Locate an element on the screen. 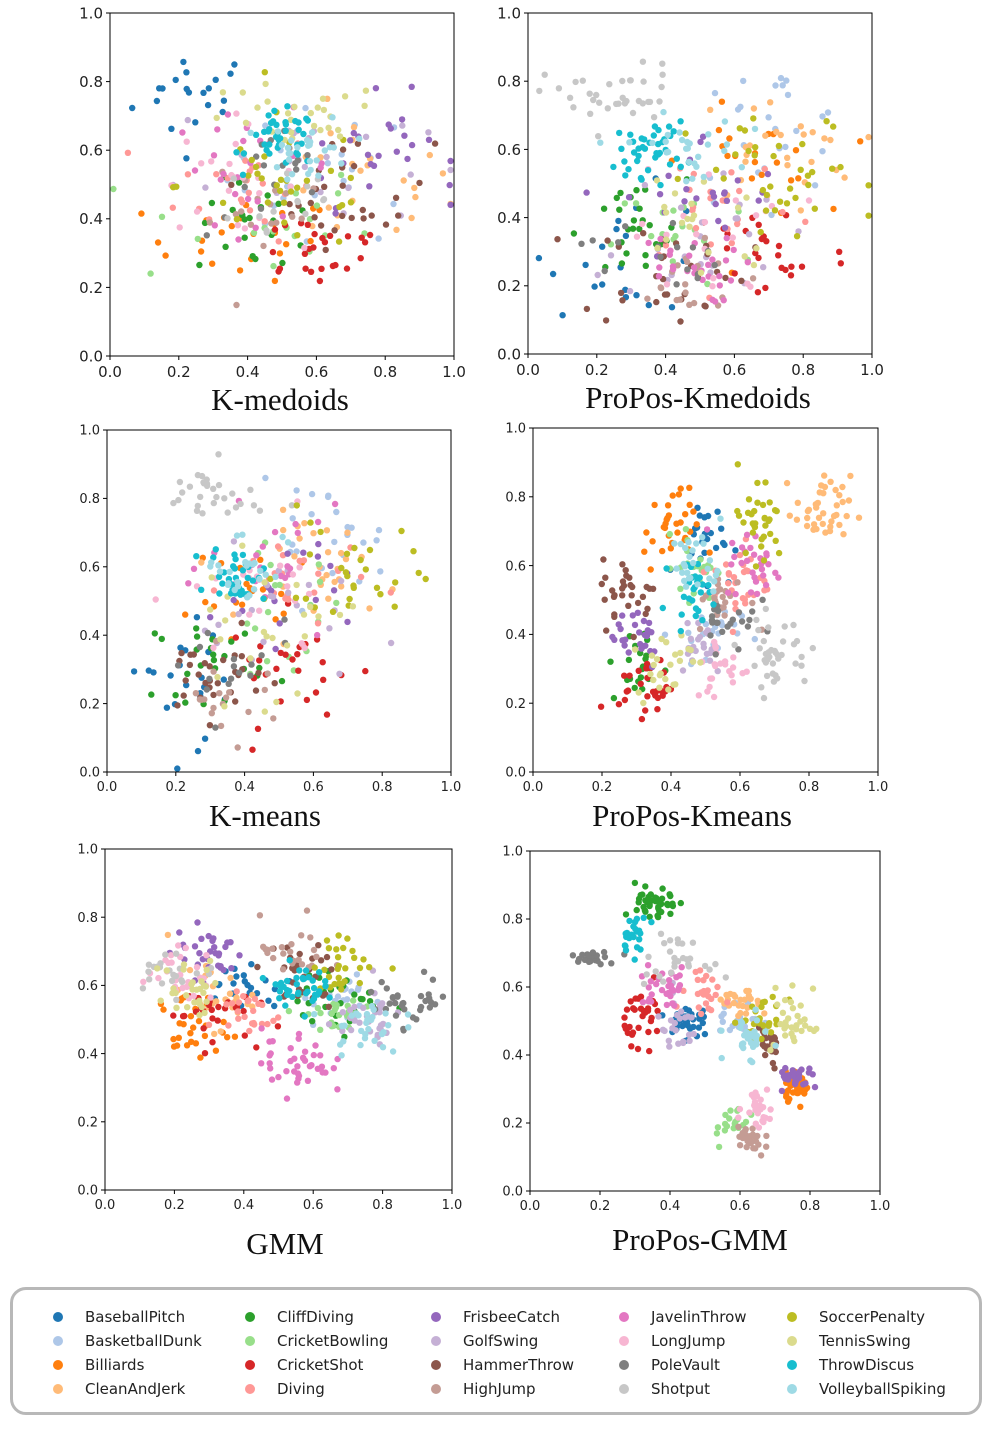  legend-item: Diving is located at coordinates (285, 1389).